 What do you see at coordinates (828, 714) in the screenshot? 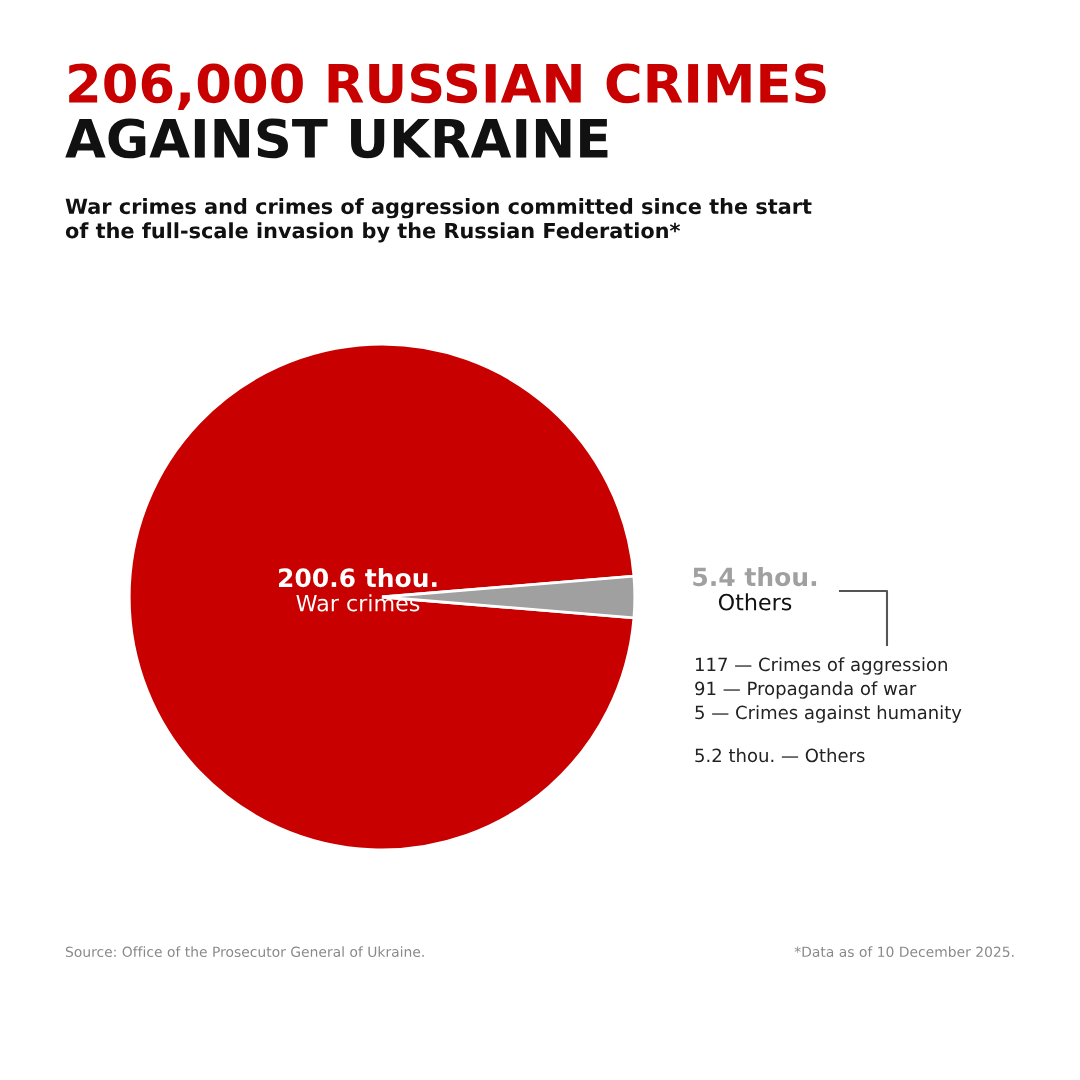
I see `text: 5 — Crimes against humanity` at bounding box center [828, 714].